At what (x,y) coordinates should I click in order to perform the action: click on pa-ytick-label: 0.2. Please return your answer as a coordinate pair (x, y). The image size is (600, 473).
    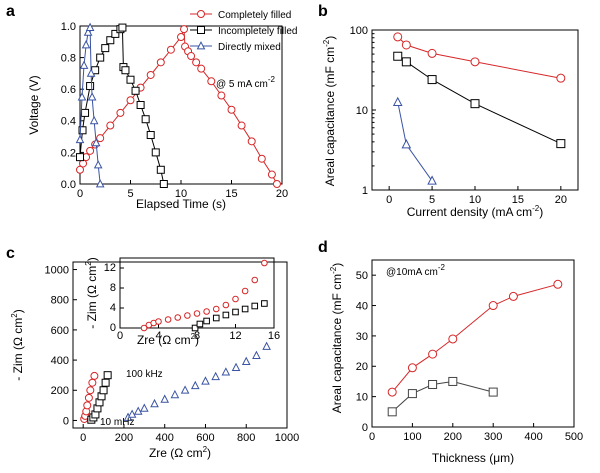
    Looking at the image, I should click on (68, 153).